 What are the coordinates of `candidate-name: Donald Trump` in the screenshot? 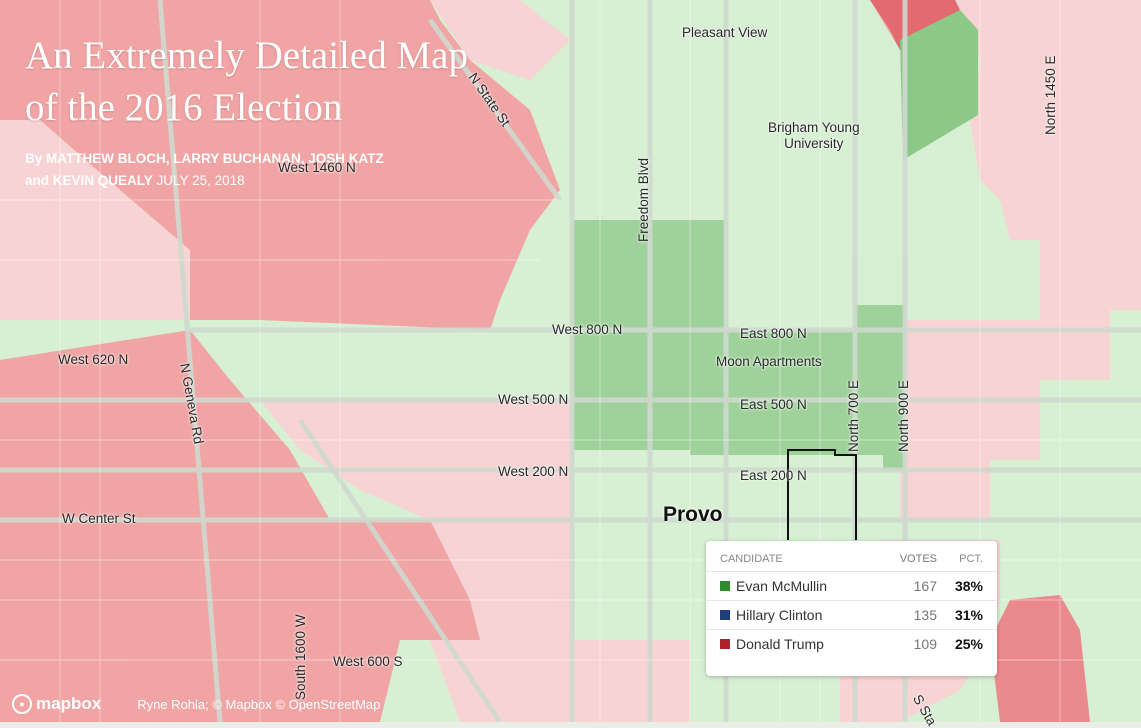 It's located at (780, 644).